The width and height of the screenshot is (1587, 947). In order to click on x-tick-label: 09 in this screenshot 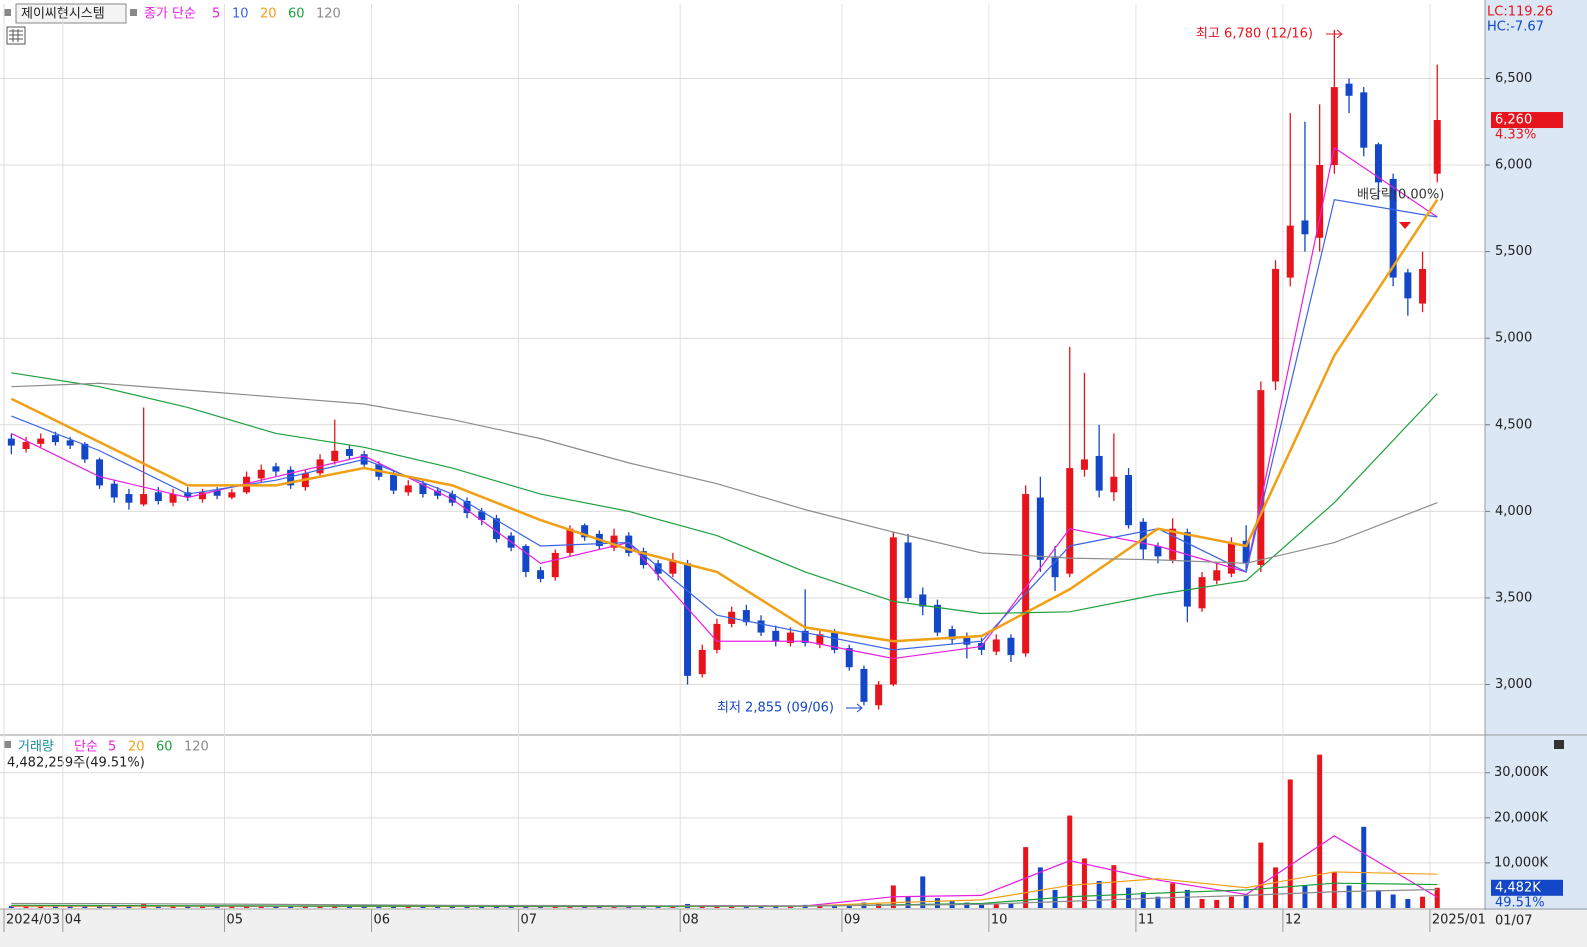, I will do `click(852, 920)`.